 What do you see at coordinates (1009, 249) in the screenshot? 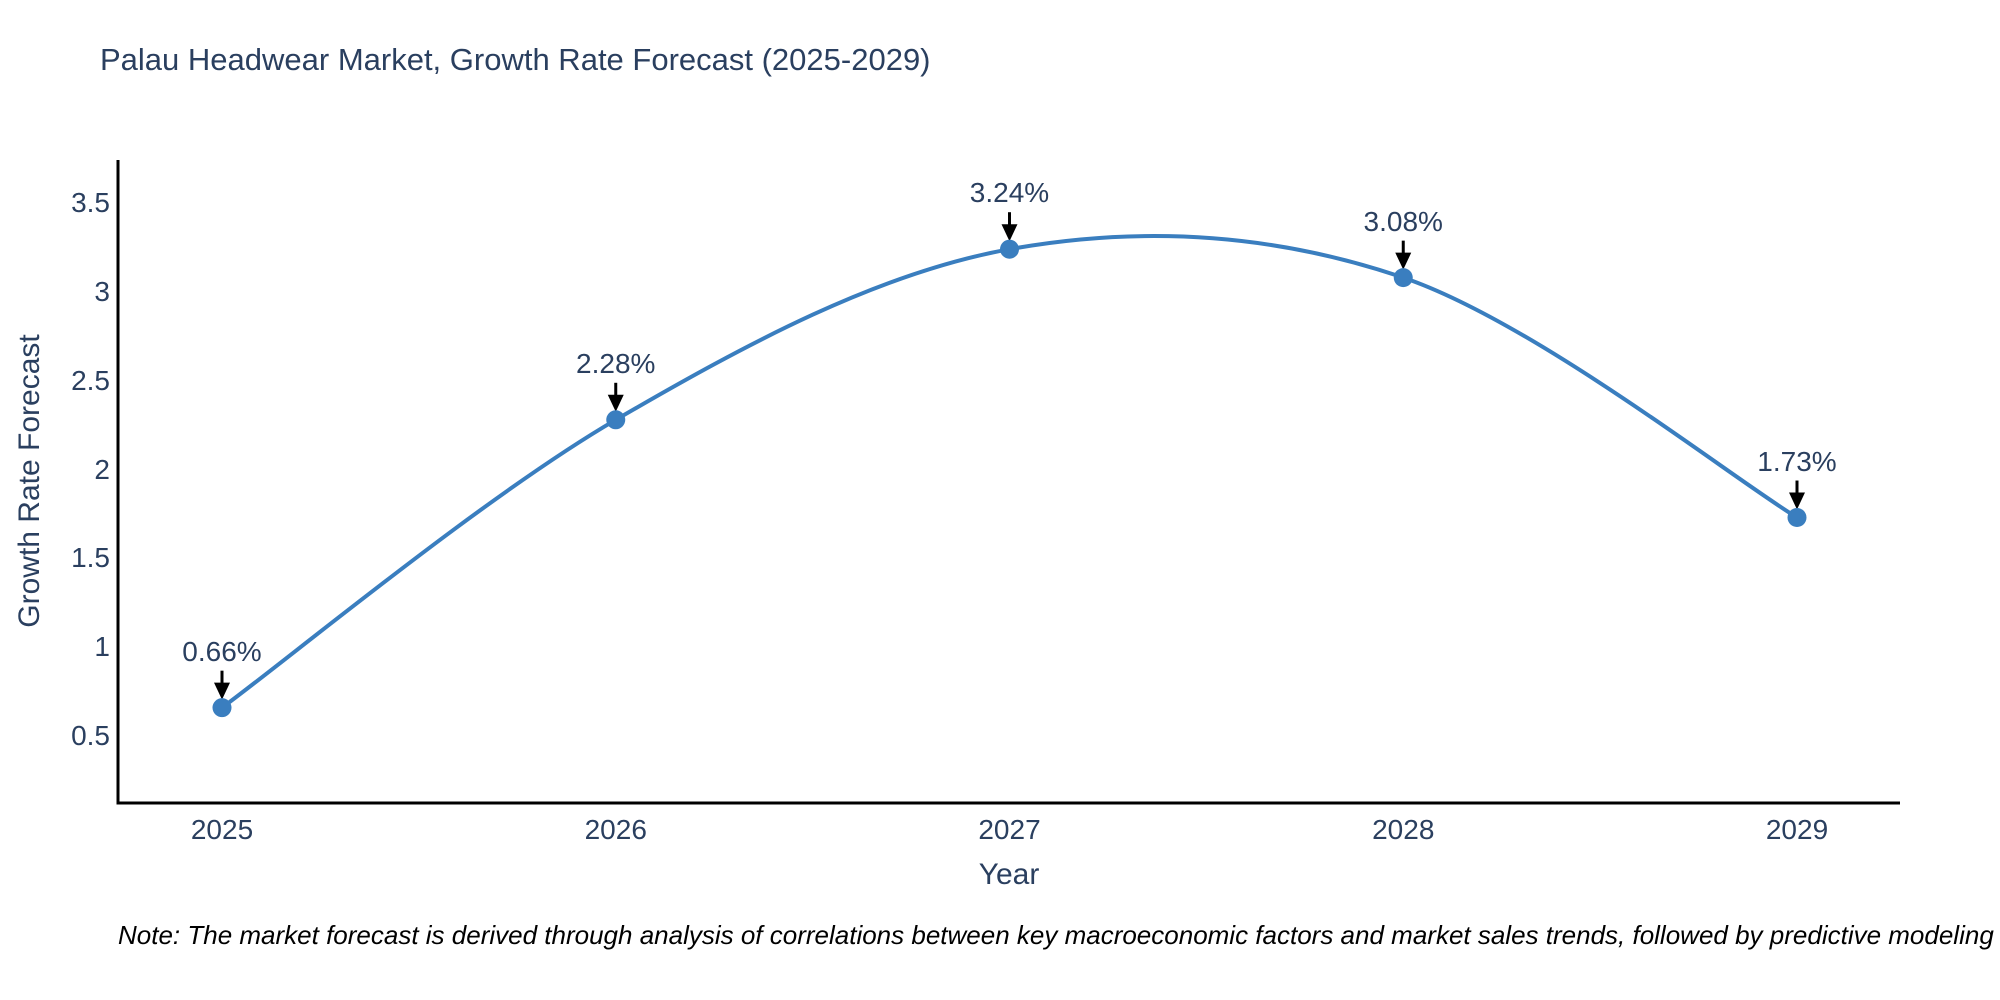
I see `data-point-2027` at bounding box center [1009, 249].